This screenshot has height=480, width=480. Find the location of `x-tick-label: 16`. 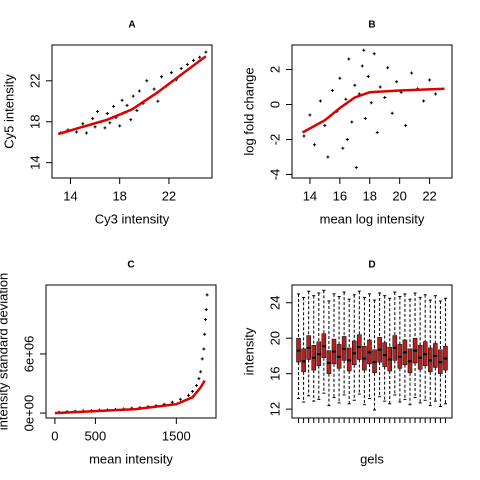

x-tick-label: 16 is located at coordinates (340, 195).